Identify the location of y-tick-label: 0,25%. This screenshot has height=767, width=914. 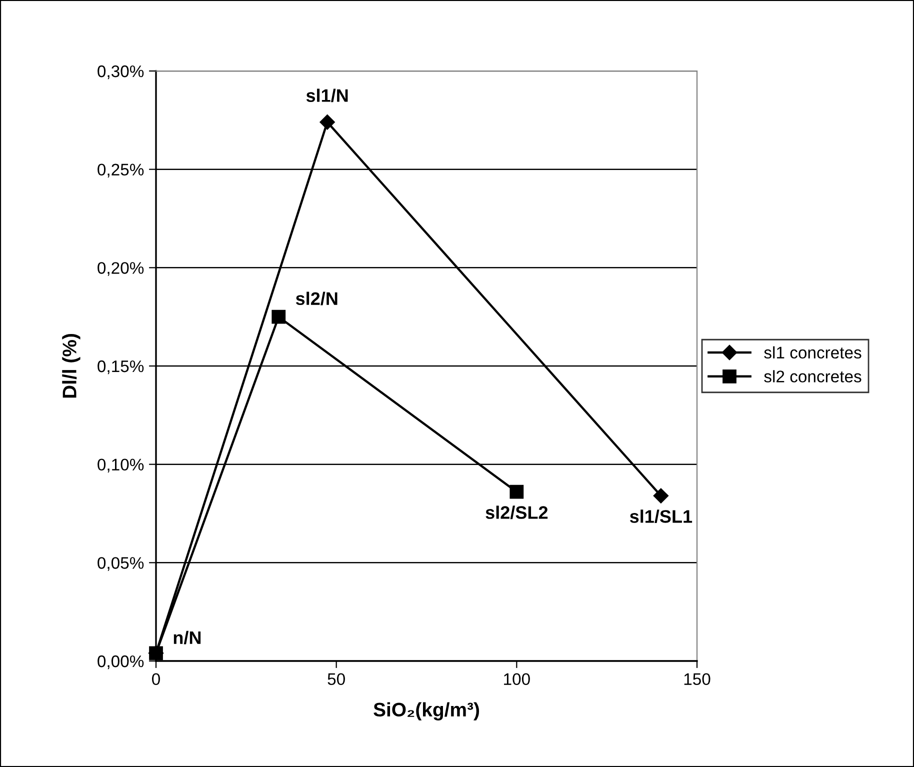
(121, 171).